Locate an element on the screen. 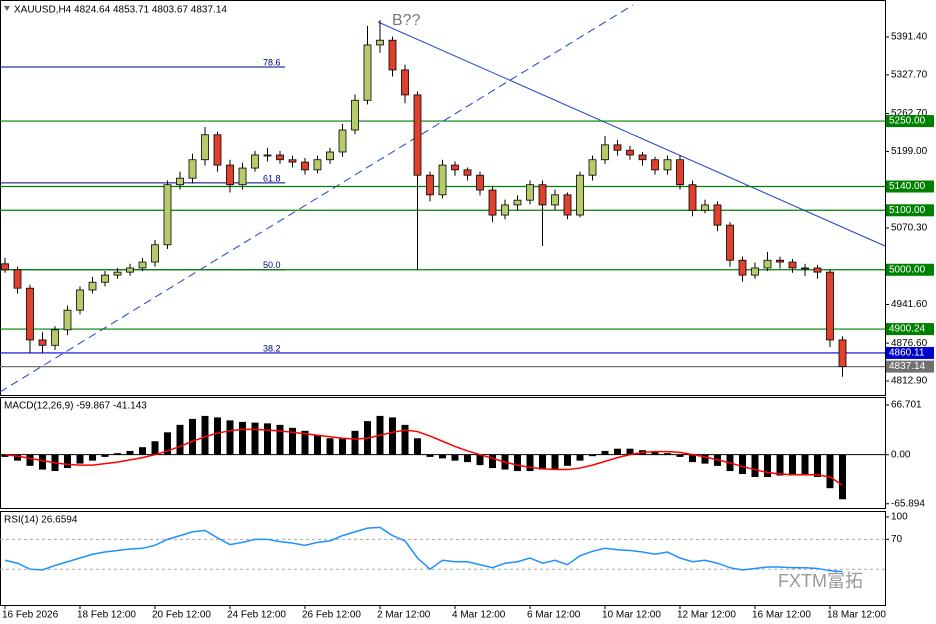 The height and width of the screenshot is (624, 936). signal-line is located at coordinates (423, 457).